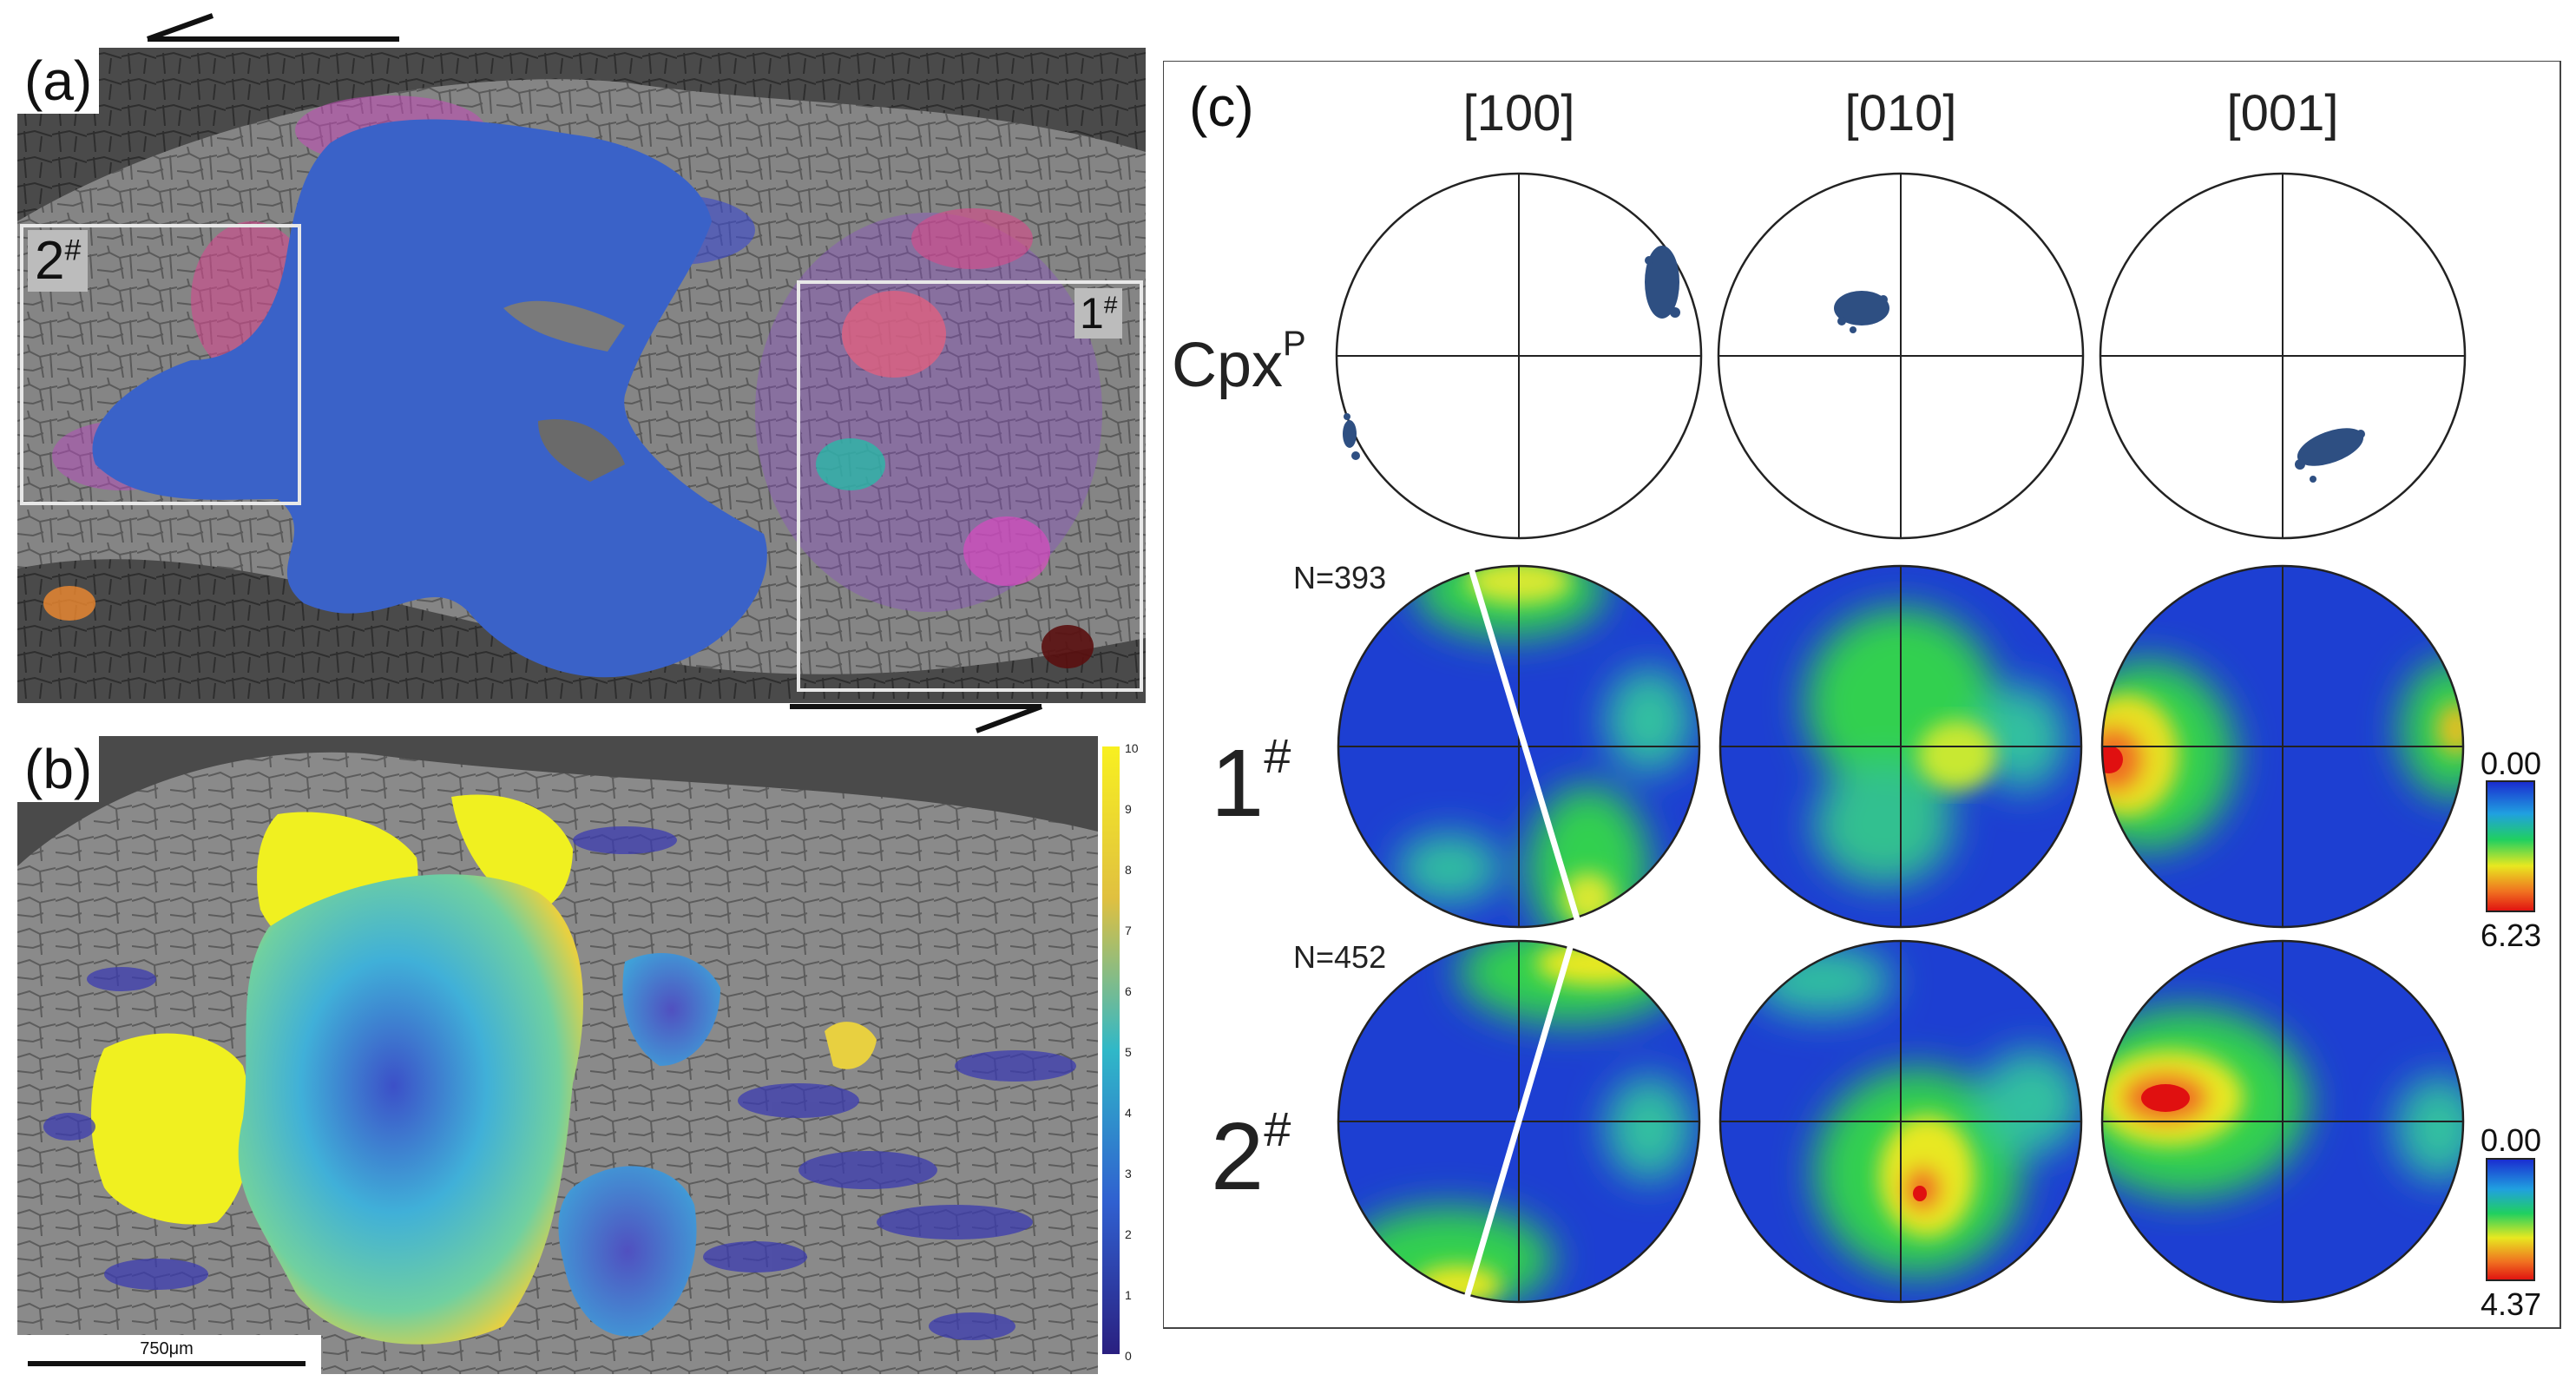 The height and width of the screenshot is (1381, 2576). I want to click on column-header-001: [001], so click(2283, 113).